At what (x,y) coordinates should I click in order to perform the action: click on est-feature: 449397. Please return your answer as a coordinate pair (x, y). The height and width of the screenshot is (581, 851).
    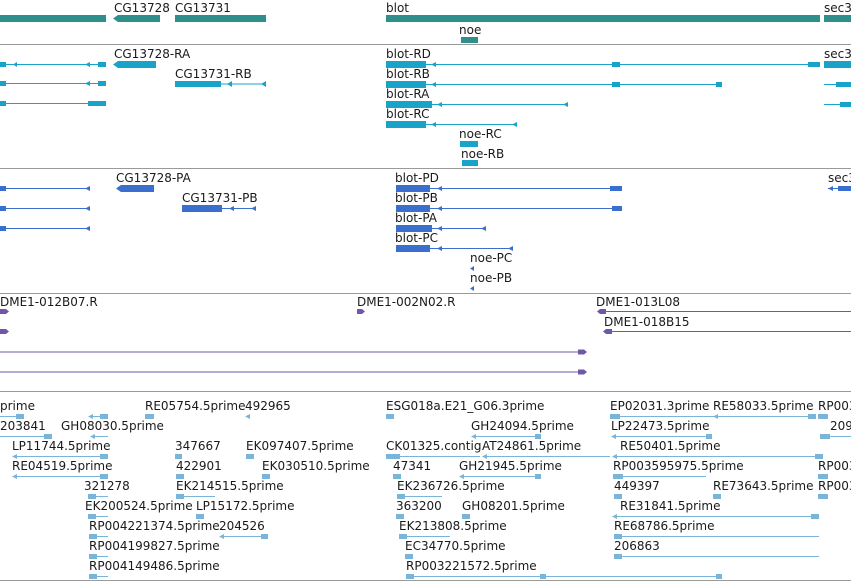
    Looking at the image, I should click on (637, 489).